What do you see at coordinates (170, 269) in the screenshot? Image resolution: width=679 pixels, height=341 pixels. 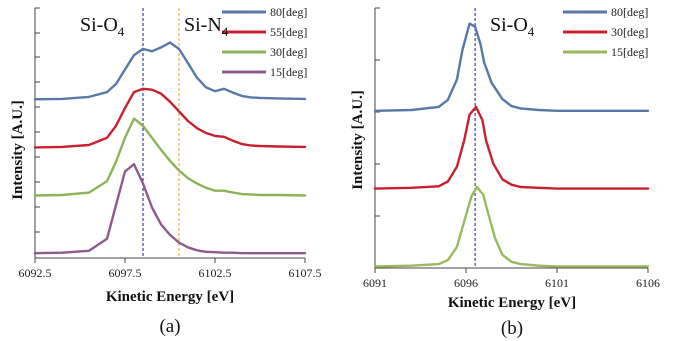 I see `panel-a-x-ticks: 6092.5 6097.5 6102.5 6107.5` at bounding box center [170, 269].